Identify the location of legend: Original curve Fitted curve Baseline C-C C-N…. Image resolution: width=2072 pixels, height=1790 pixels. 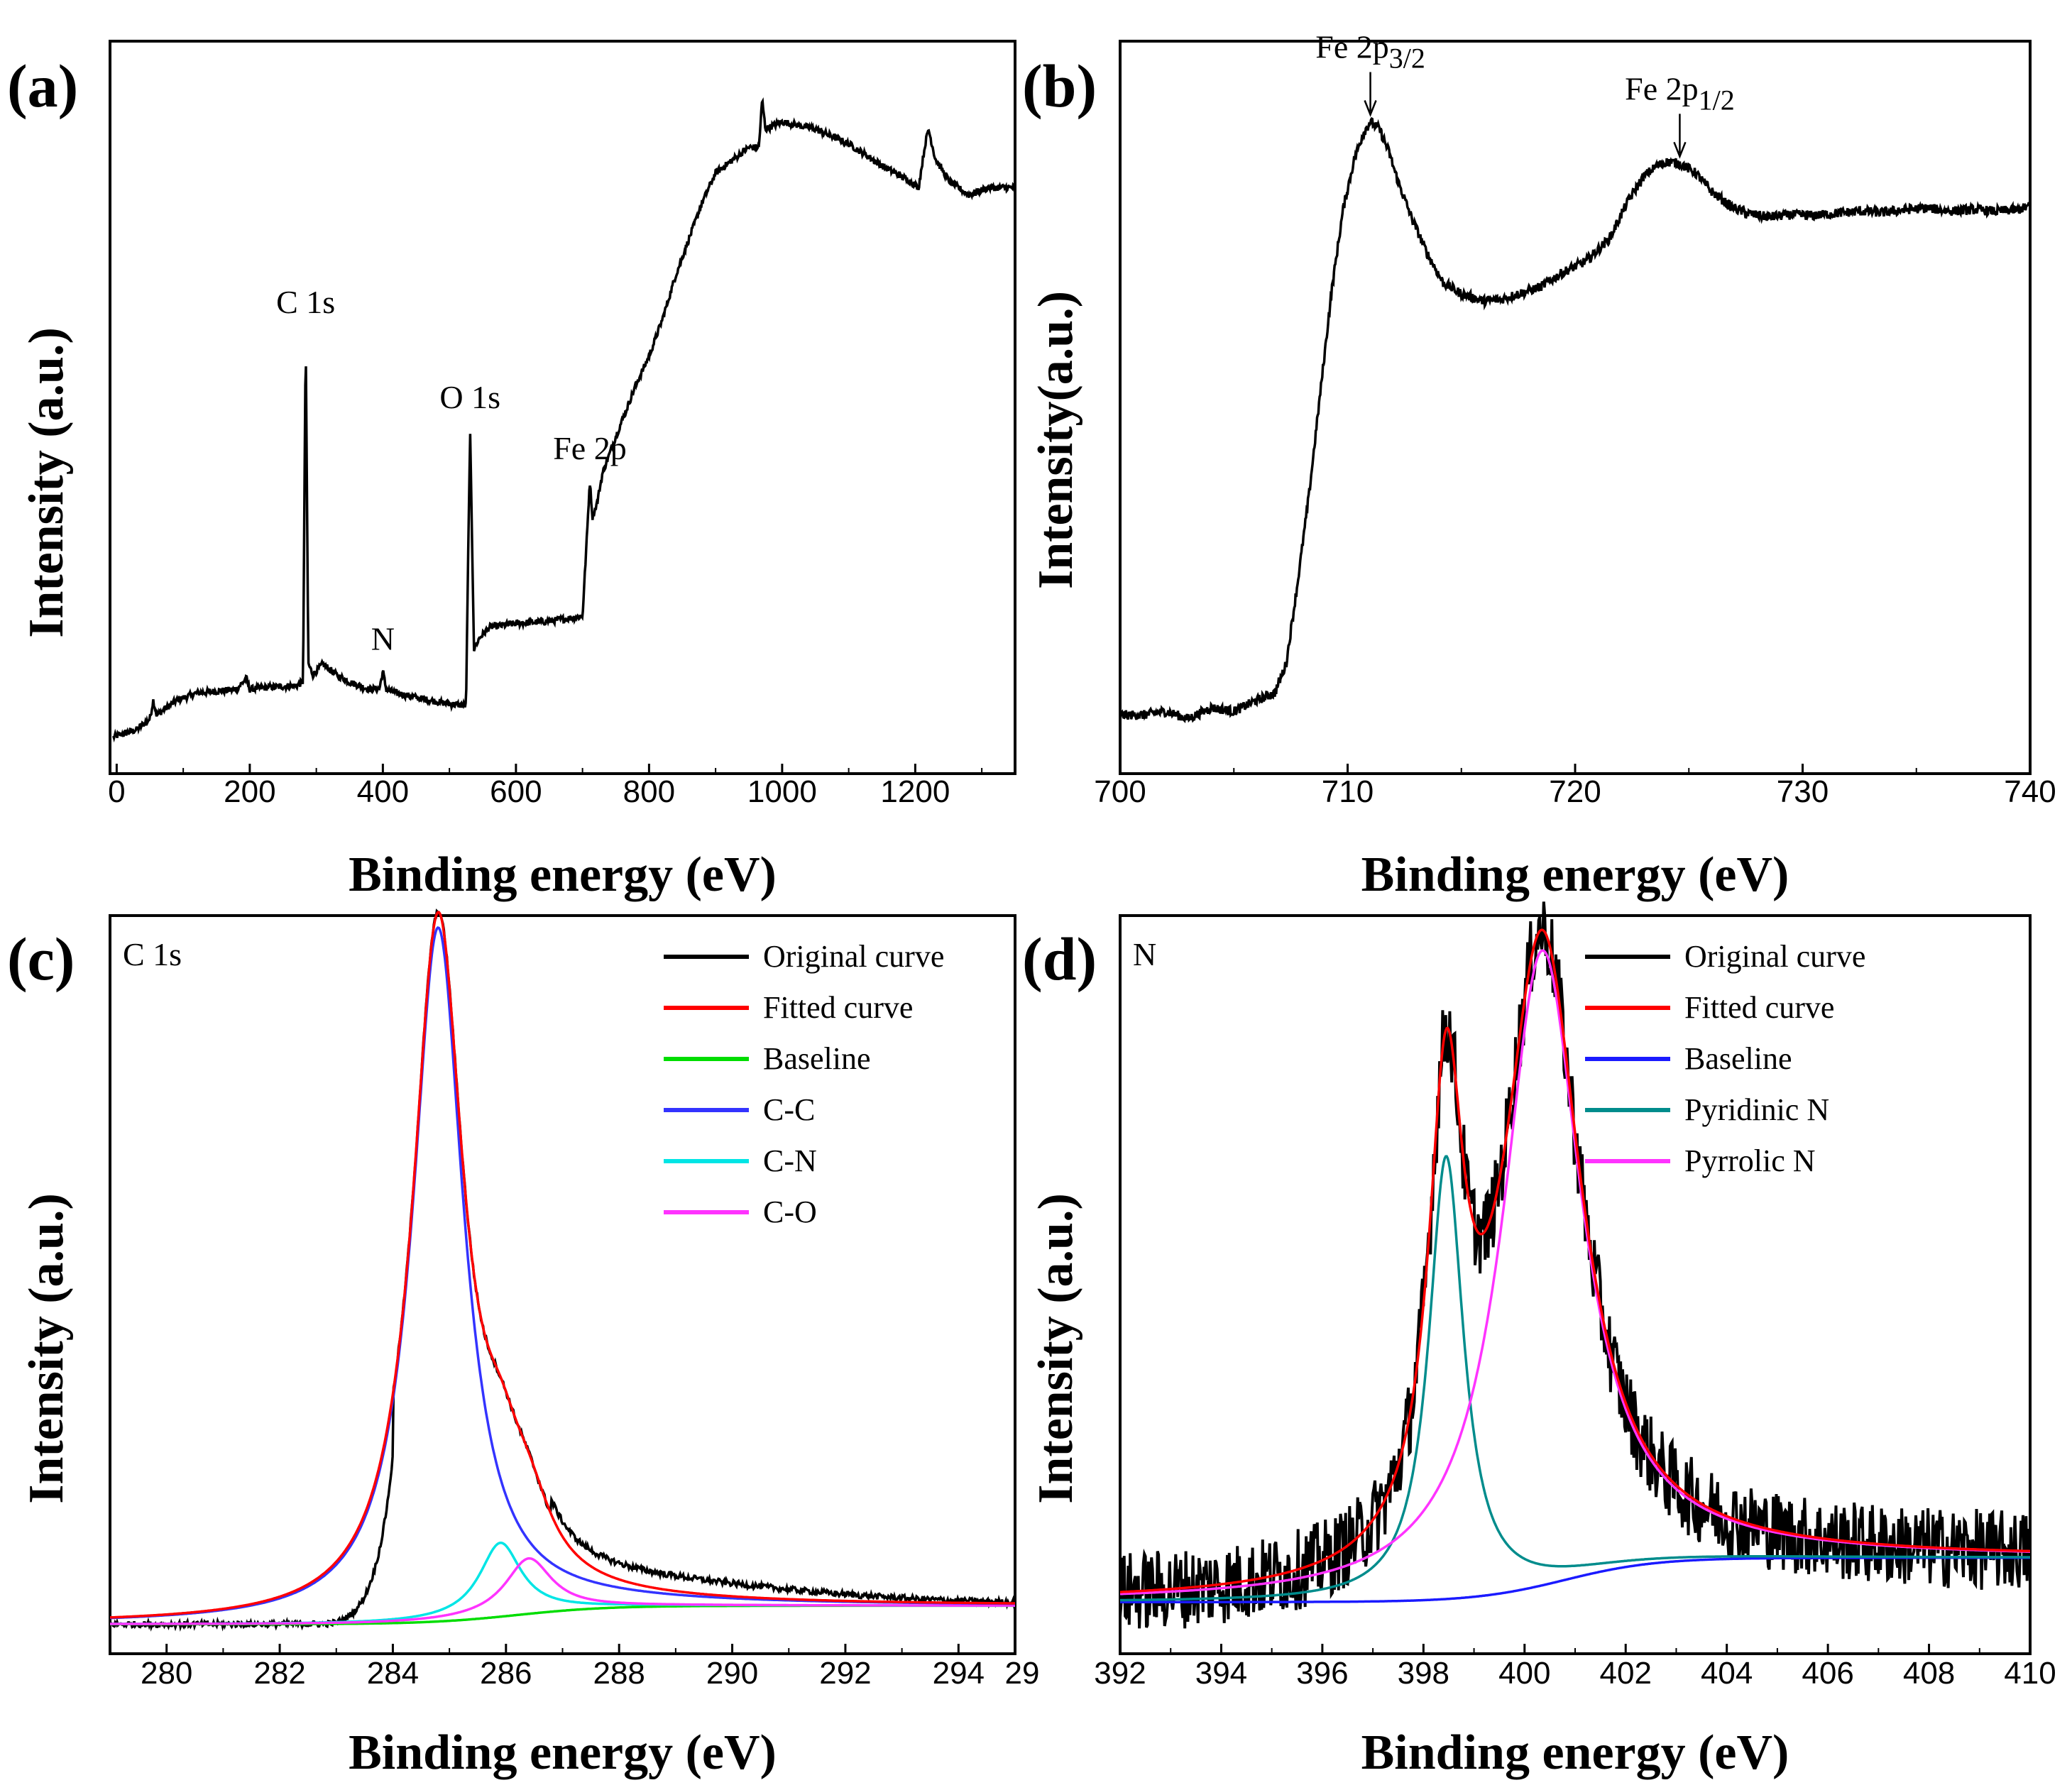
(804, 1084).